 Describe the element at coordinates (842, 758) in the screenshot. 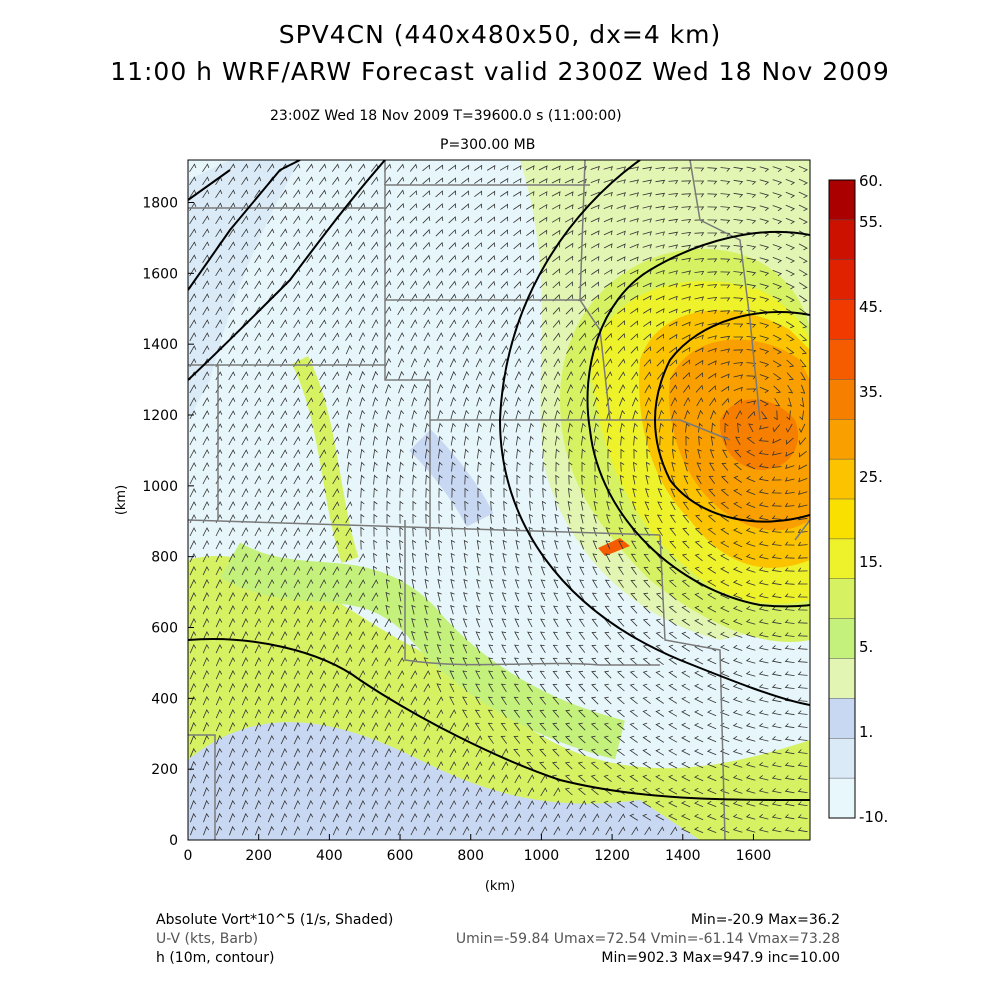

I see `colorbar-swatch` at that location.